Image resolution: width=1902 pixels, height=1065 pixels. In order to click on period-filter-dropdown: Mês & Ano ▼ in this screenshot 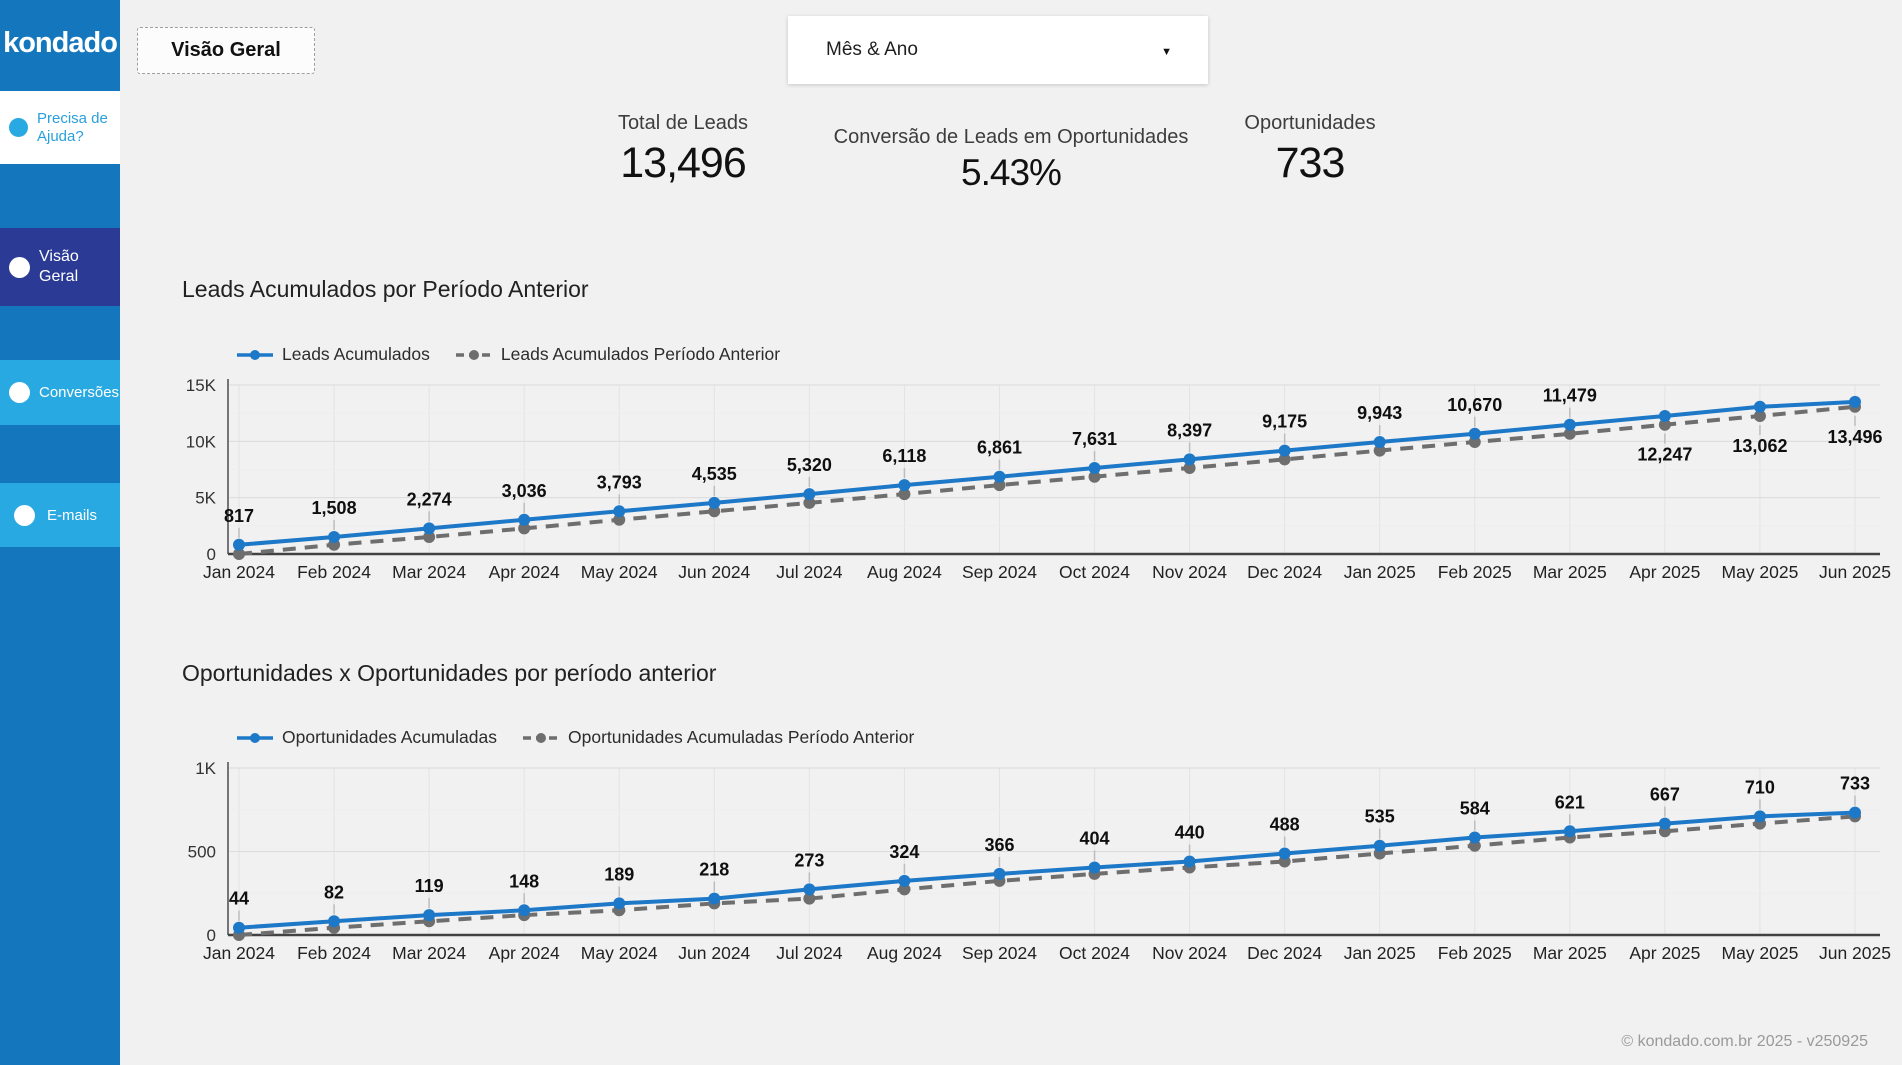, I will do `click(998, 50)`.